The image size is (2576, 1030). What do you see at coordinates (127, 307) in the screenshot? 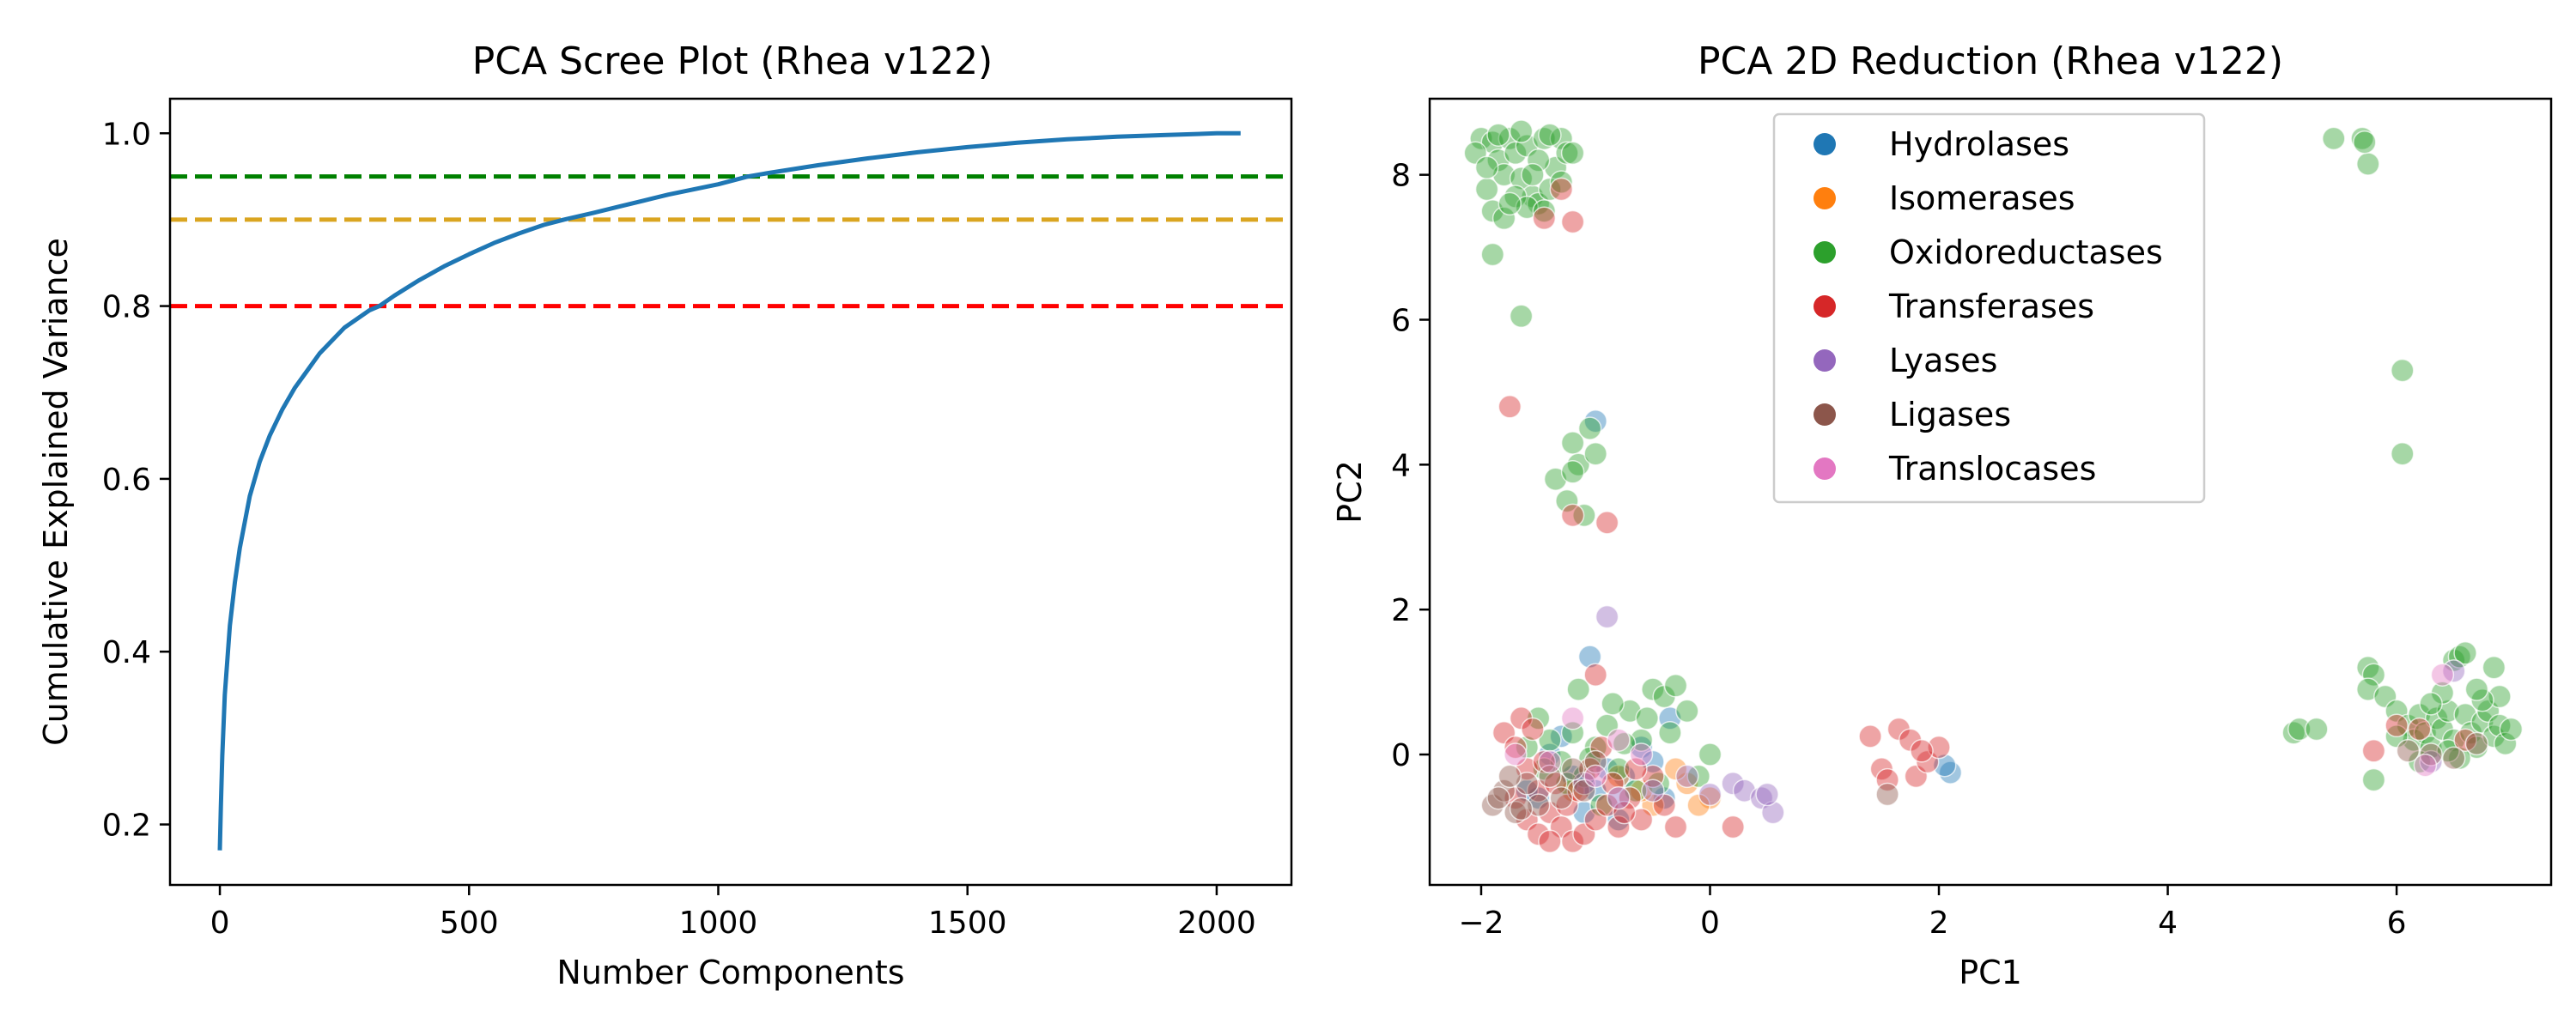
I see `scree-plot-y-tick-label: 0.8` at bounding box center [127, 307].